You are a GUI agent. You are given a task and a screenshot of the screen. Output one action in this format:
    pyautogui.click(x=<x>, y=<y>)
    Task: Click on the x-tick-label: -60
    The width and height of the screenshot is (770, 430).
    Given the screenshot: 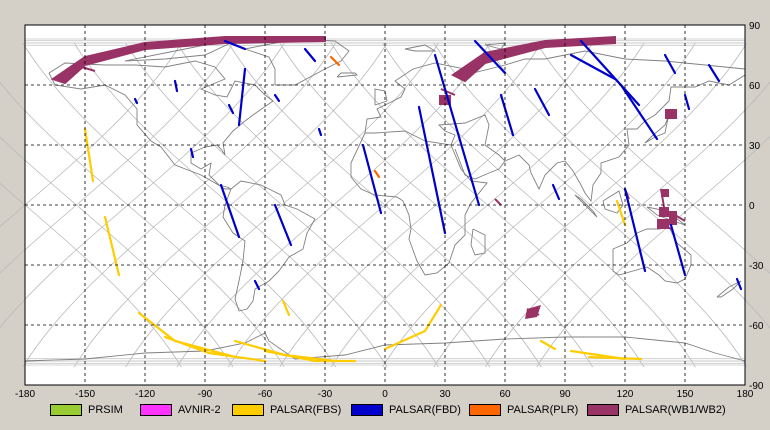 What is the action you would take?
    pyautogui.click(x=265, y=394)
    